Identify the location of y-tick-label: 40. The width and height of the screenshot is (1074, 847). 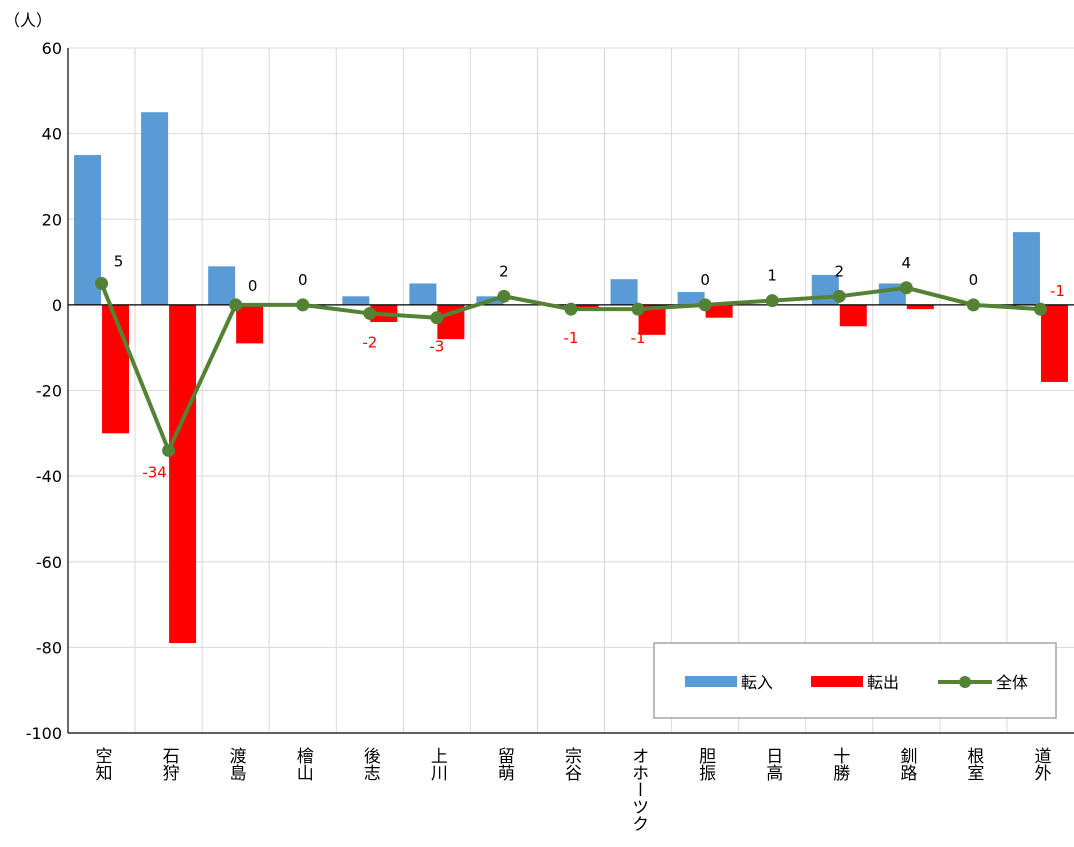
(52, 134).